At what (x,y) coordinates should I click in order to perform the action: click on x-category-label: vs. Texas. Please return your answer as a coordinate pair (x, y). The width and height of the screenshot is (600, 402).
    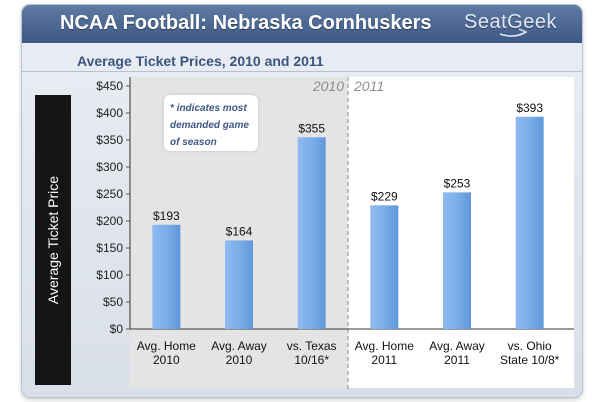
    Looking at the image, I should click on (312, 346).